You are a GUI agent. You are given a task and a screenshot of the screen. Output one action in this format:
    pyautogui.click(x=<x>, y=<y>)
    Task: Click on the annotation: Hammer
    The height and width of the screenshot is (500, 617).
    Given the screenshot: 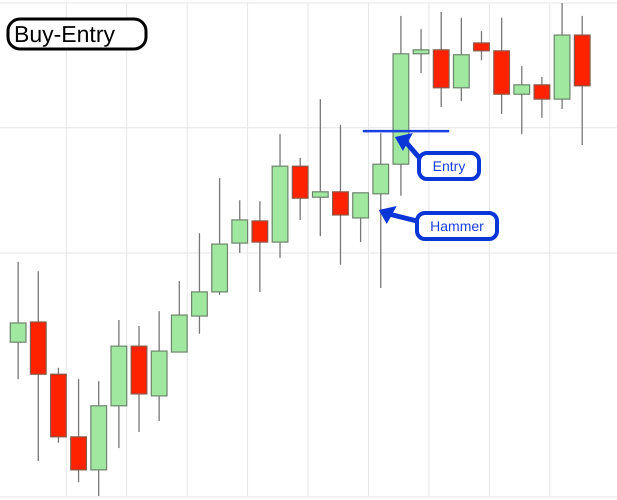 What is the action you would take?
    pyautogui.click(x=457, y=226)
    